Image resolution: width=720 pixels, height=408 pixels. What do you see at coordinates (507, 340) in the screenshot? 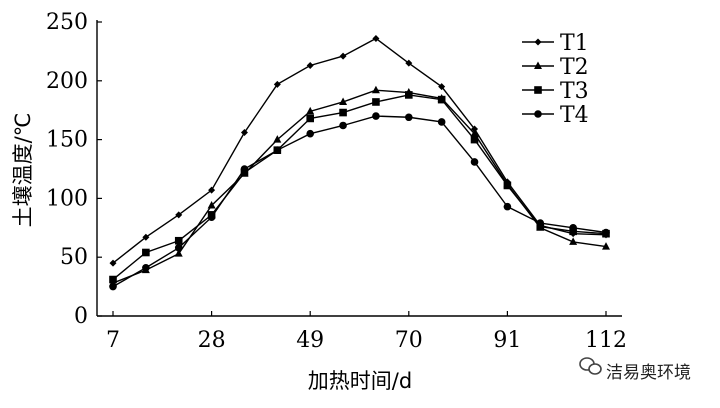
I see `x-tick-label: 91` at bounding box center [507, 340].